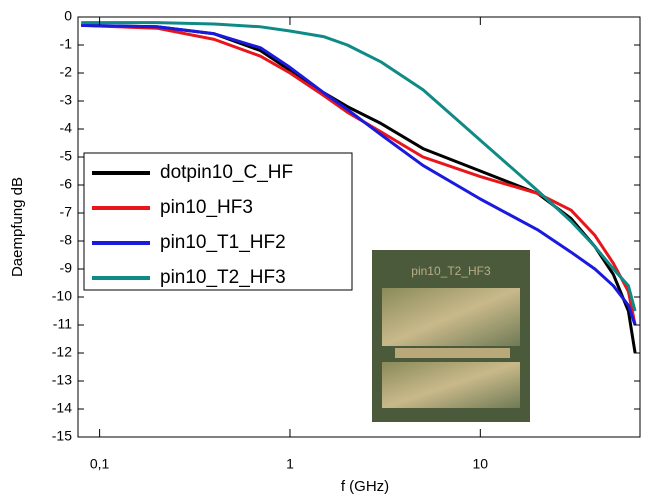 The image size is (646, 498). Describe the element at coordinates (481, 464) in the screenshot. I see `x-tick-label: 10` at that location.